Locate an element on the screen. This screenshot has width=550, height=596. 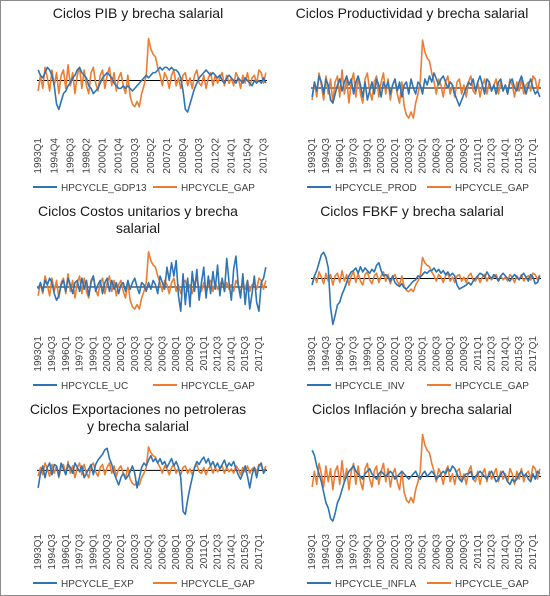
x-tick-label: 2005Q2 is located at coordinates (151, 156).